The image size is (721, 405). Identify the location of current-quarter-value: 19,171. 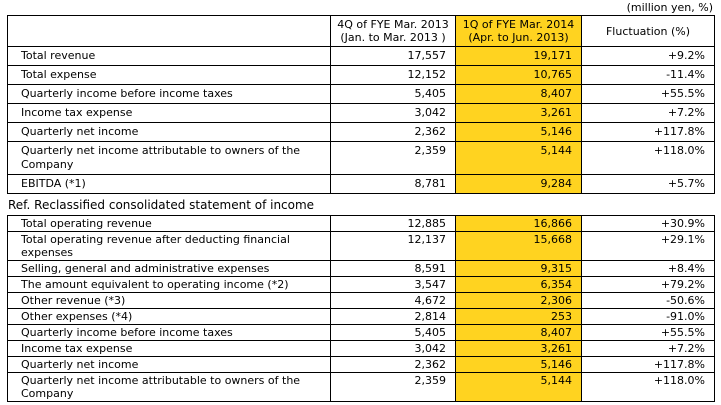
(518, 56).